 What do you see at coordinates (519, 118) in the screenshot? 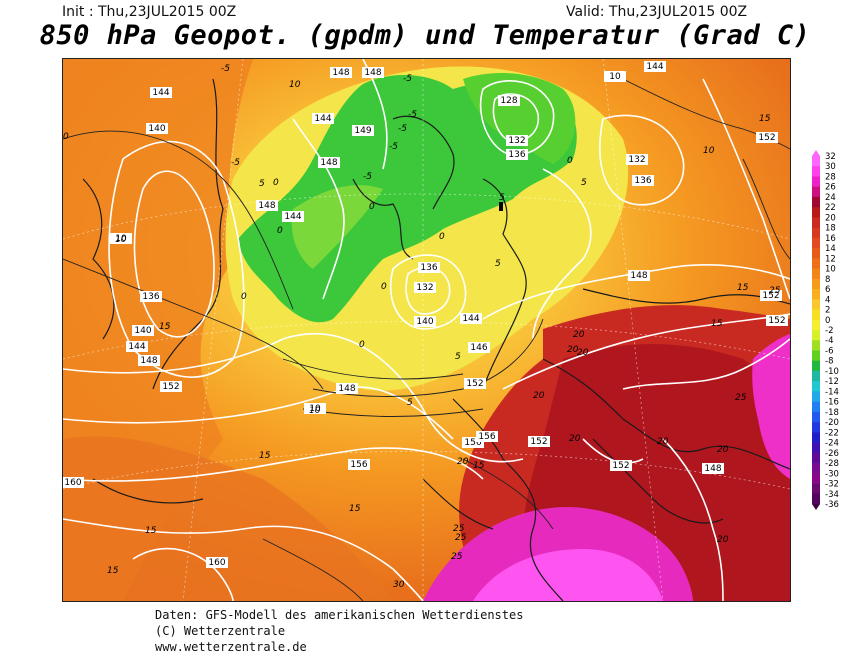
I see `cold-region-green-north` at bounding box center [519, 118].